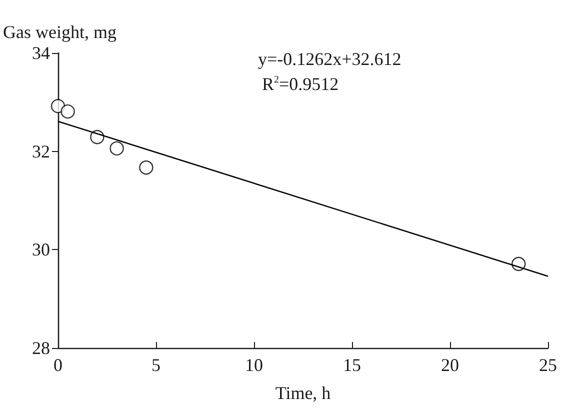 The height and width of the screenshot is (412, 562). Describe the element at coordinates (330, 59) in the screenshot. I see `annotation: y=-0.1262x+32.612` at that location.